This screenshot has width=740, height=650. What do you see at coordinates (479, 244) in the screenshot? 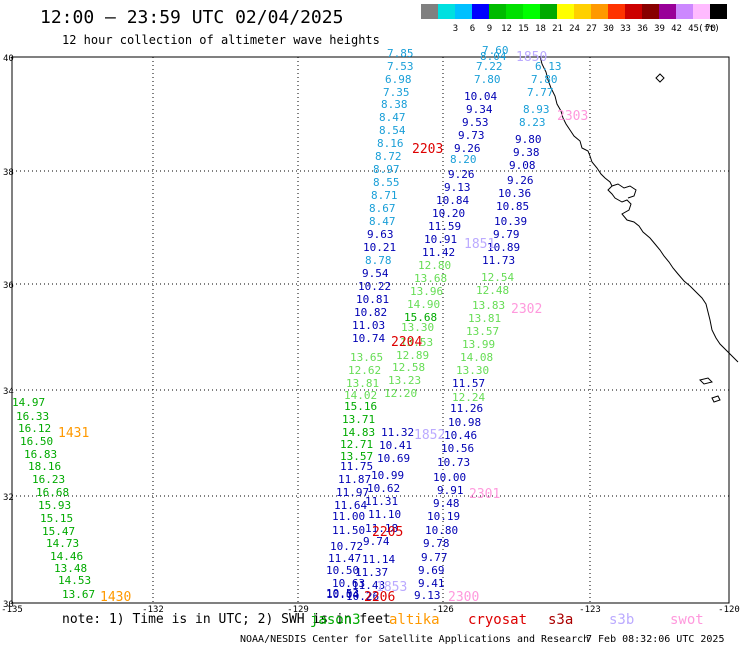
I see `pass-time-label: 1851` at bounding box center [479, 244].